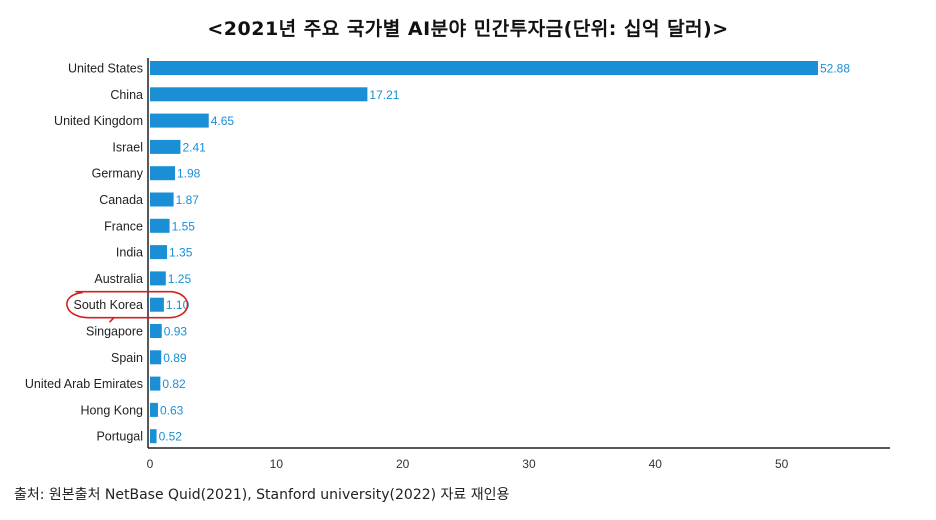 Image resolution: width=936 pixels, height=520 pixels. Describe the element at coordinates (174, 384) in the screenshot. I see `value-label: 0.82` at that location.